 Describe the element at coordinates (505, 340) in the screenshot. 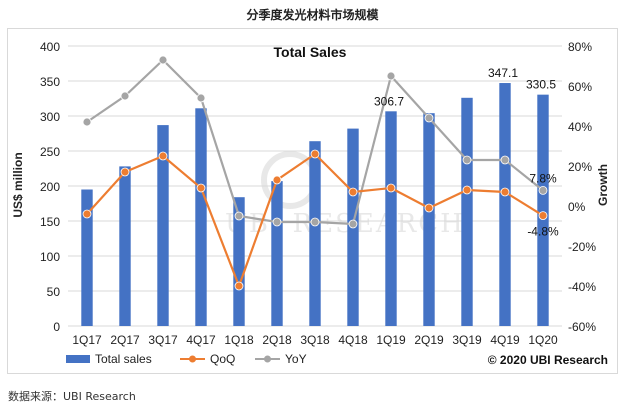

I see `x-tick-label: 4Q19` at that location.